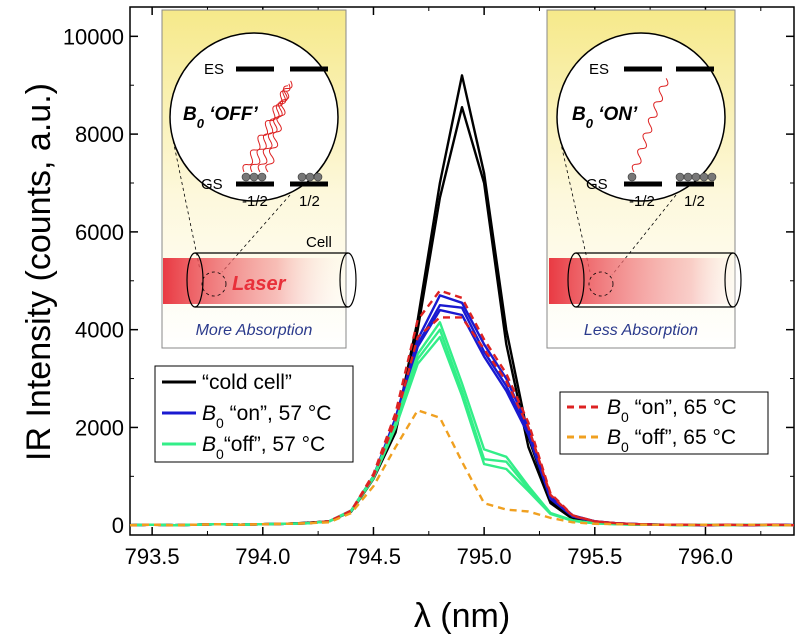 The width and height of the screenshot is (799, 643). What do you see at coordinates (671, 410) in the screenshot?
I see `legend-label-on65: B0 “on”, 65 °C` at bounding box center [671, 410].